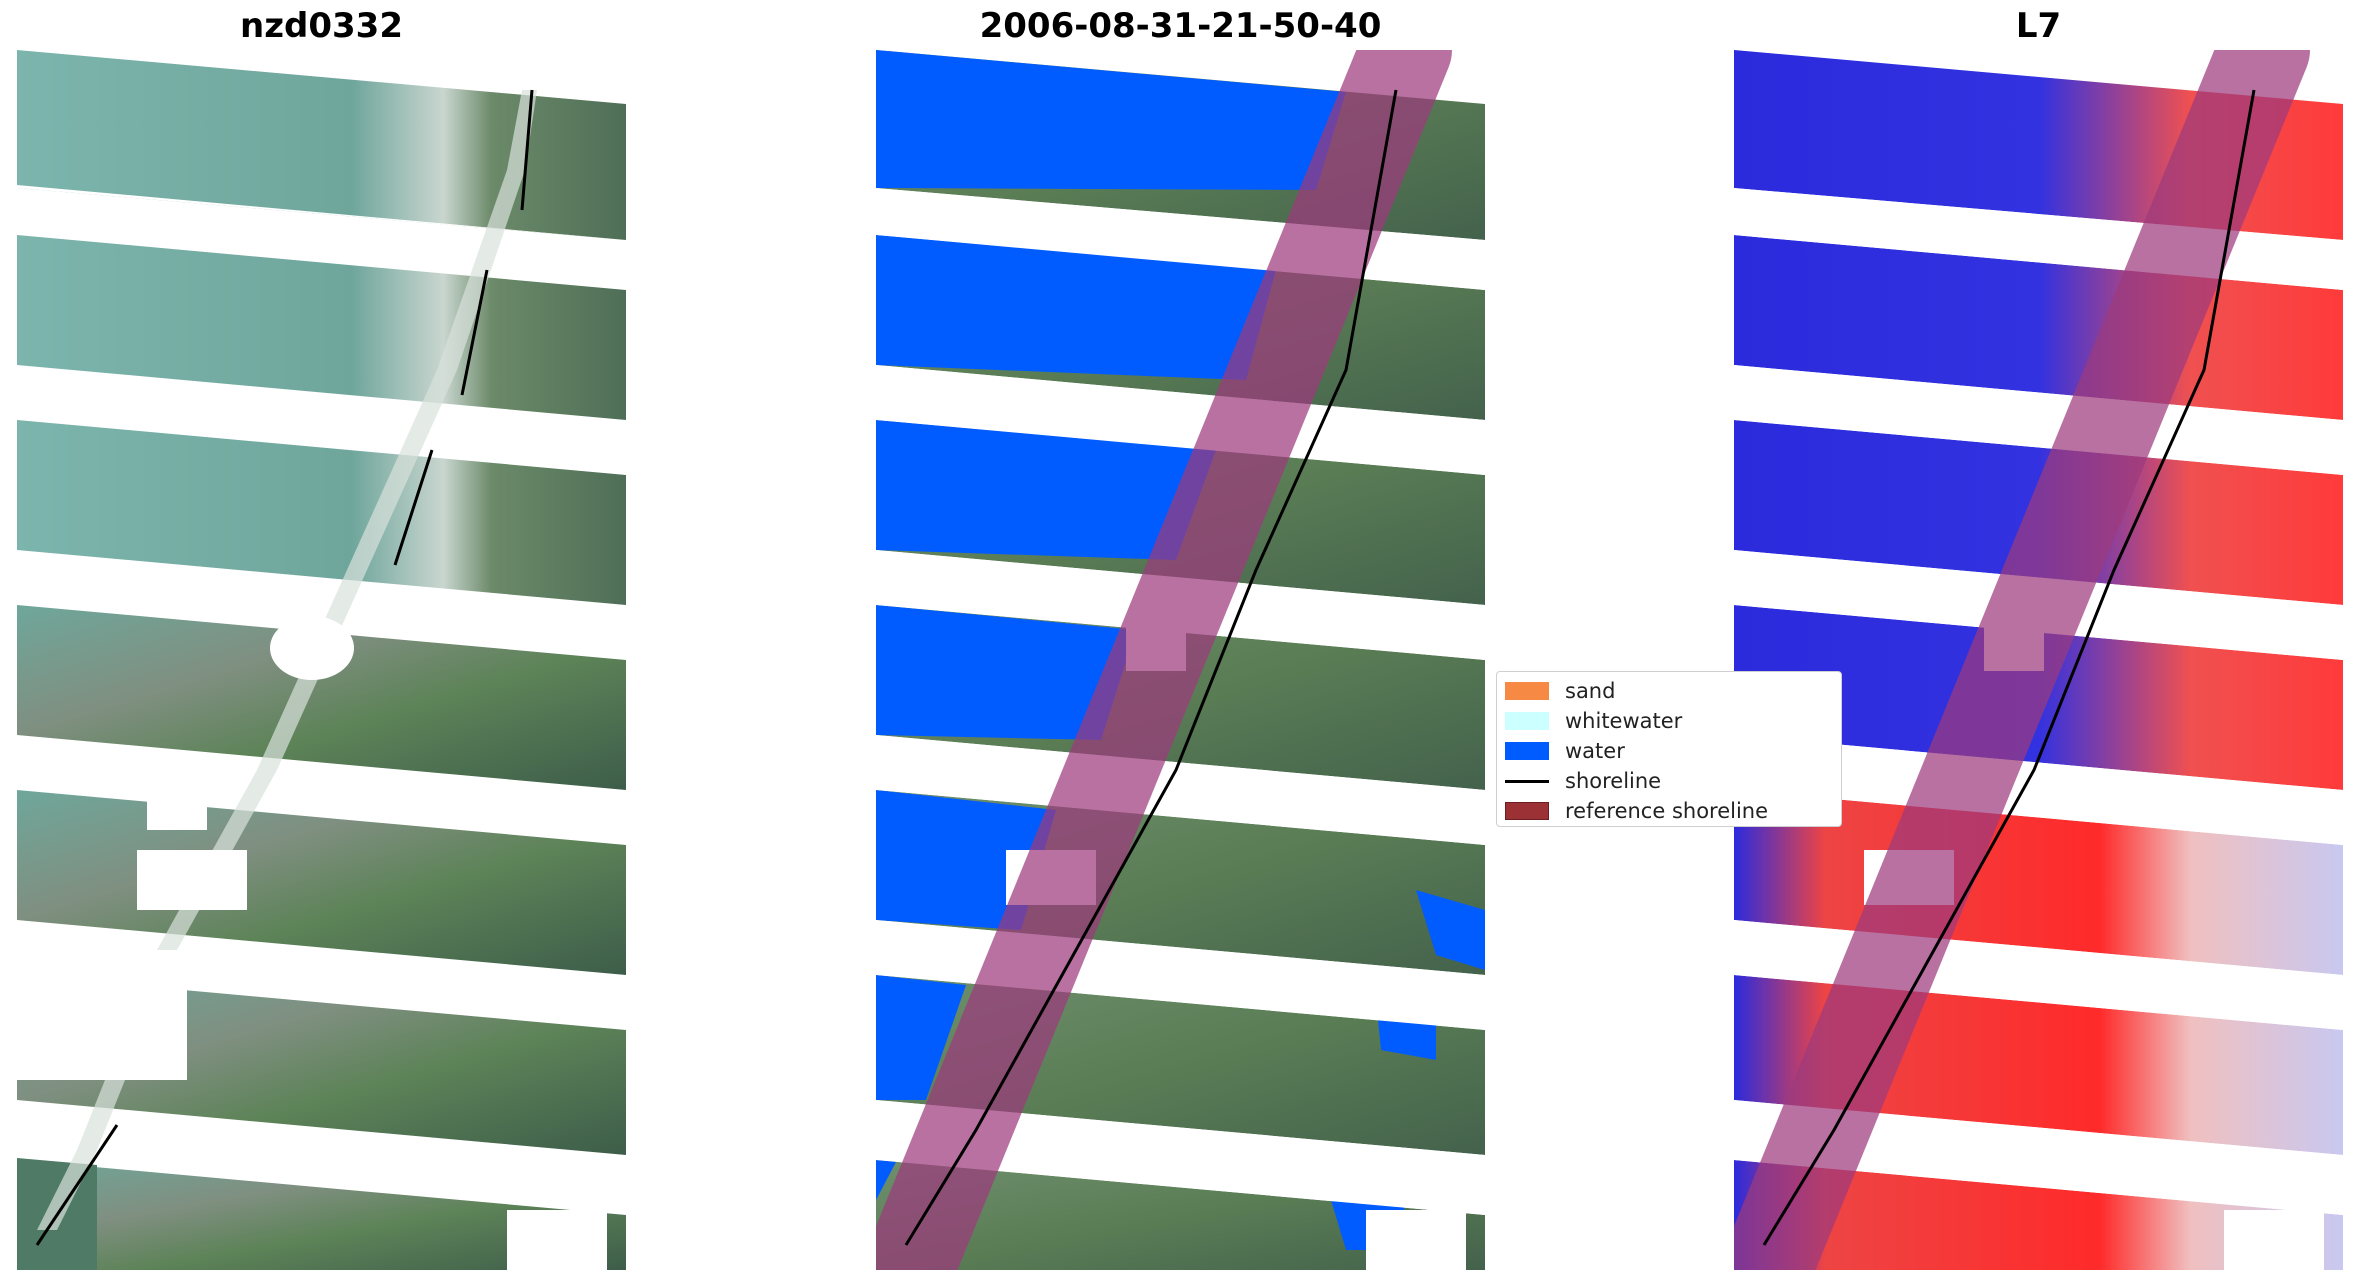 The image size is (2358, 1283). Describe the element at coordinates (1595, 751) in the screenshot. I see `legend-label: water` at that location.